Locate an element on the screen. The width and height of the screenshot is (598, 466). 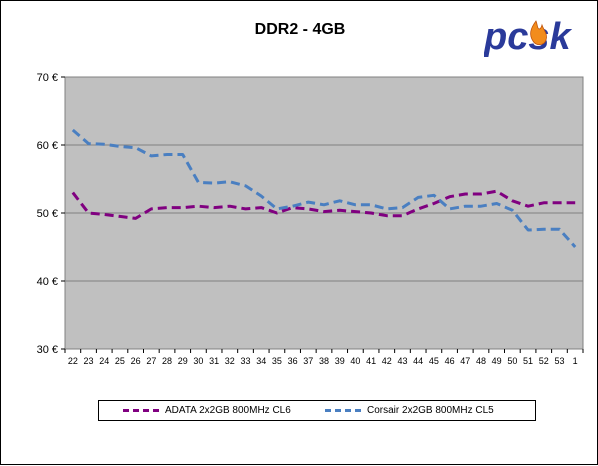
y-axis-ticks: 30 € 40 € 50 € 60 € 70 € is located at coordinates (51, 214).